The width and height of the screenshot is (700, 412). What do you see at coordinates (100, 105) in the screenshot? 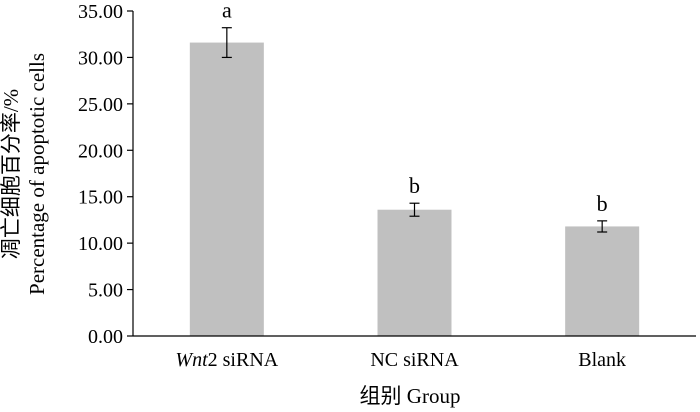
I see `y-tick-label: 25.00` at bounding box center [100, 105].